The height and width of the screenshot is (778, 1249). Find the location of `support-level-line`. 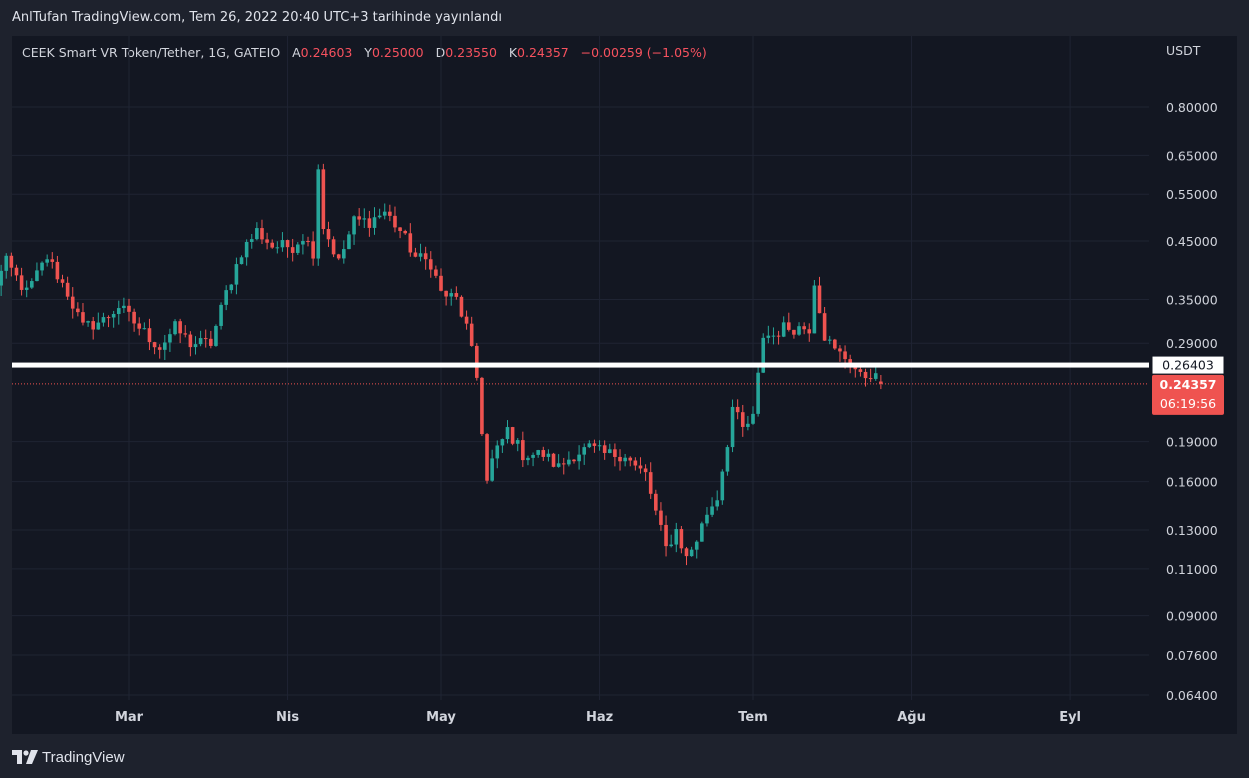

support-level-line is located at coordinates (580, 365).